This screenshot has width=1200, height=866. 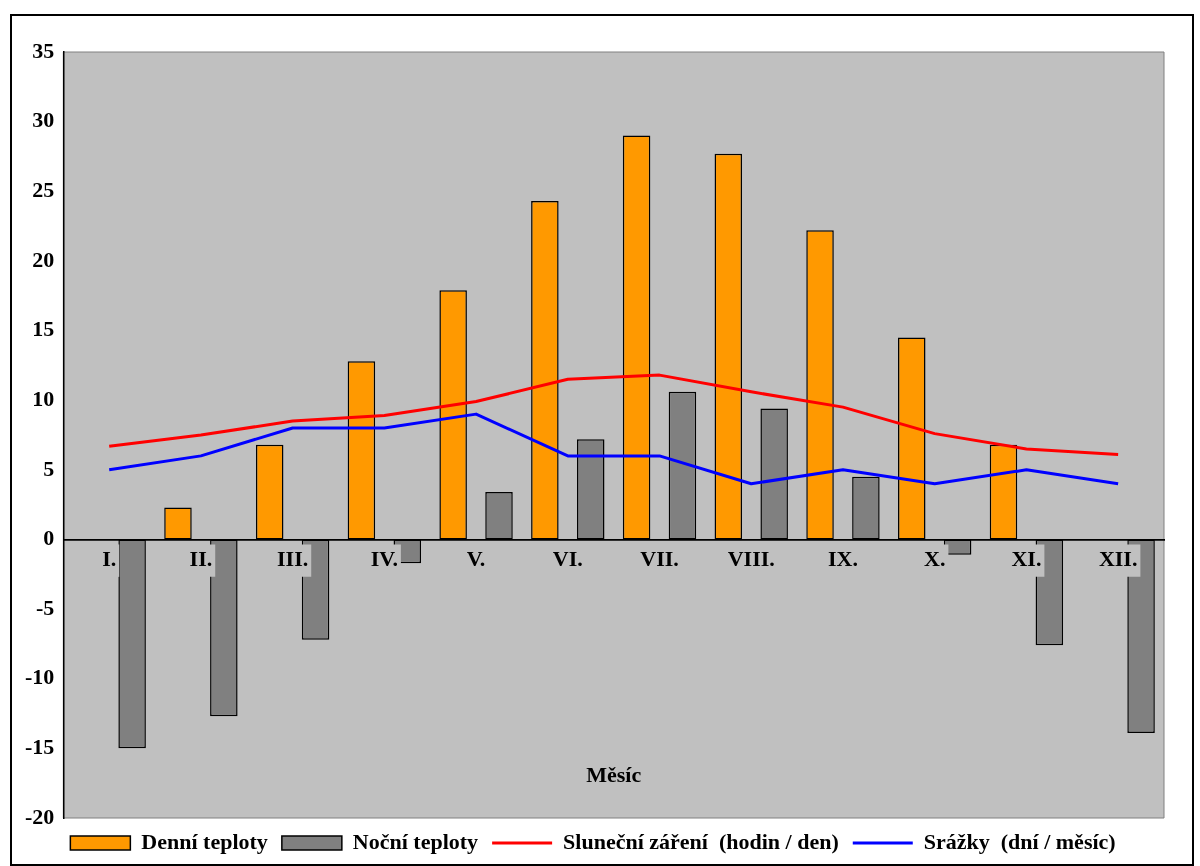 I want to click on legend-label: Srážky (dní / měsíc), so click(x=1019, y=841).